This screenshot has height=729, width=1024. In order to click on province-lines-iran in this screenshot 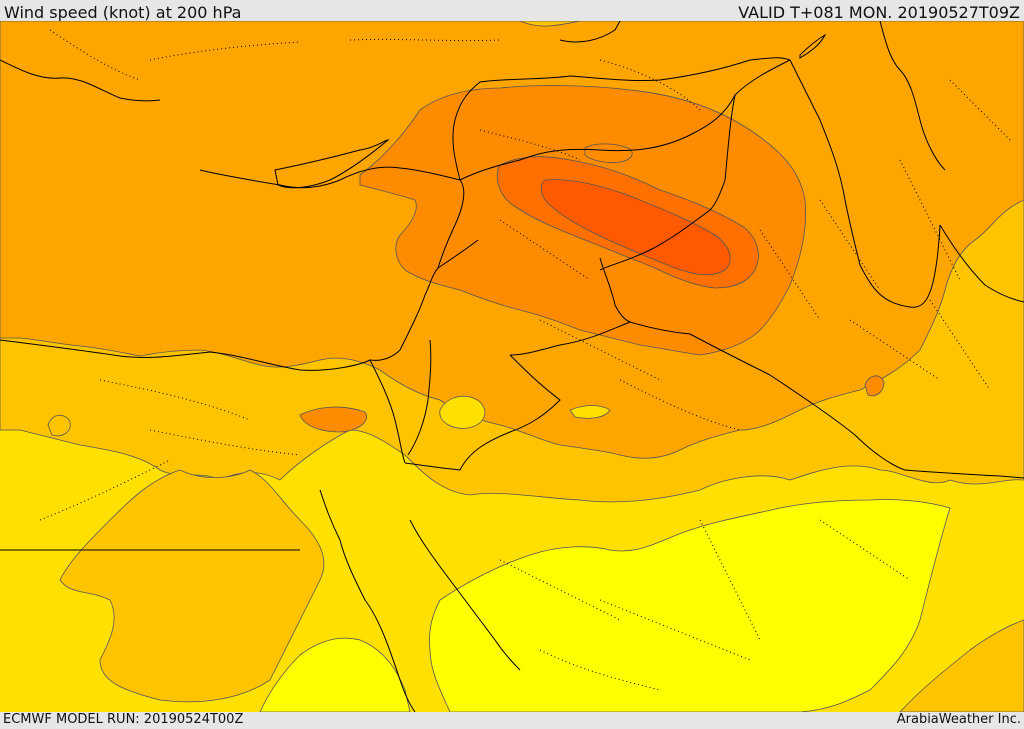, I will do `click(970, 235)`.